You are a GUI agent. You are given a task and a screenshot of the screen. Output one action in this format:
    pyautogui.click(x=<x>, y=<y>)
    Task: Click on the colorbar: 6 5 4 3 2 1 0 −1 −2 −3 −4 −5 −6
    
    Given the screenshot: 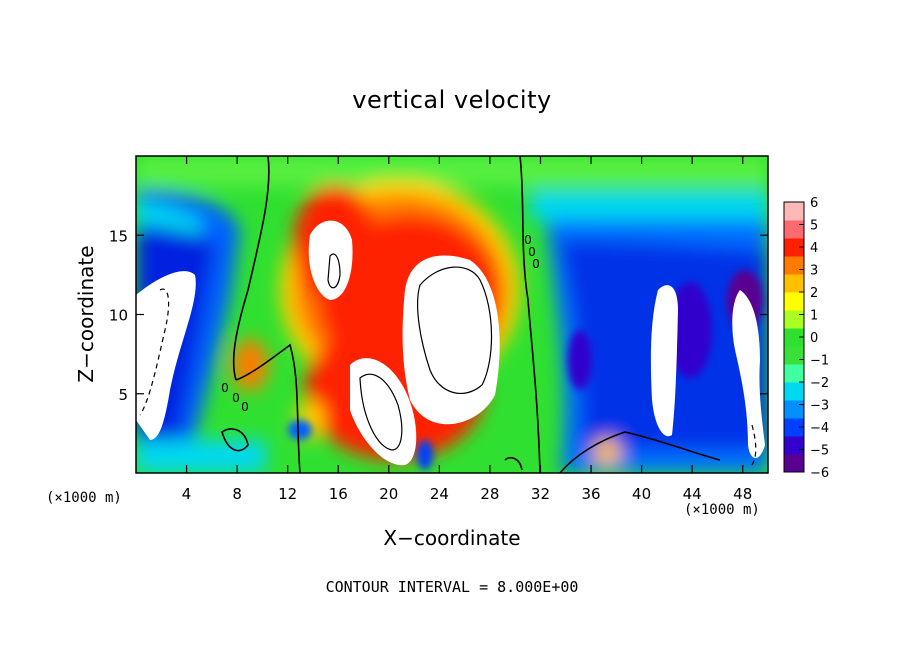 What is the action you would take?
    pyautogui.click(x=806, y=338)
    